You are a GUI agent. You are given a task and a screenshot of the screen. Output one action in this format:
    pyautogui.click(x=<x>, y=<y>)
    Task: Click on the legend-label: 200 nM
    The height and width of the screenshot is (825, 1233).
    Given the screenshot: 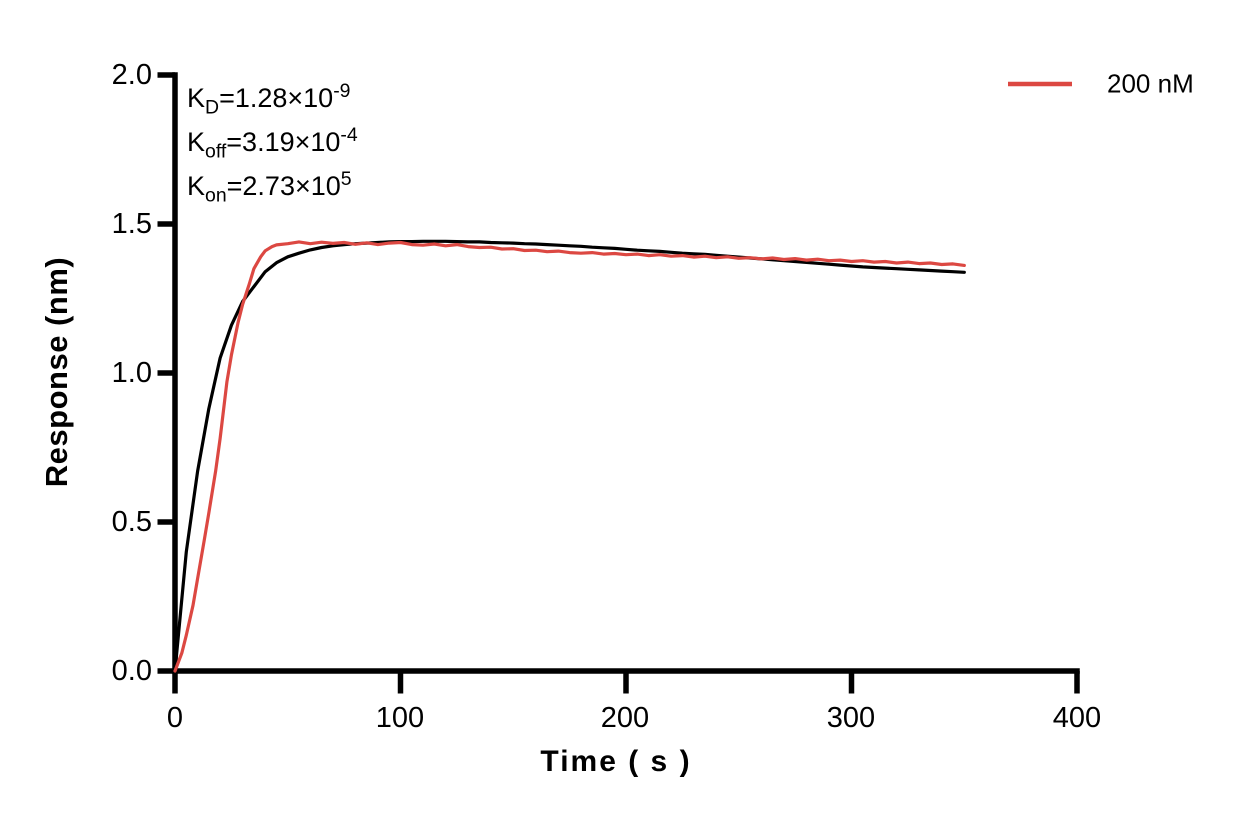 What is the action you would take?
    pyautogui.click(x=1150, y=83)
    